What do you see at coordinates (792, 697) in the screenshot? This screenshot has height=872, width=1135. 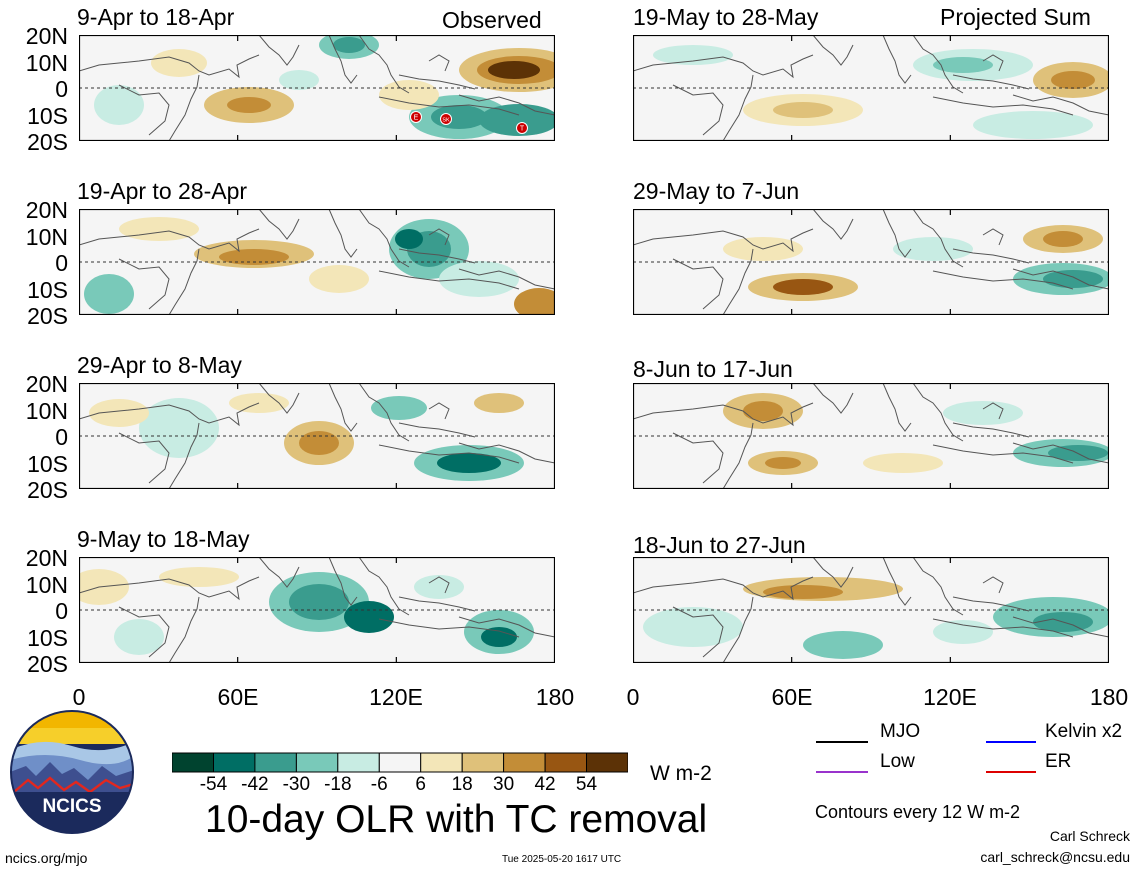 I see `lon-label-proj-60e: 60E` at bounding box center [792, 697].